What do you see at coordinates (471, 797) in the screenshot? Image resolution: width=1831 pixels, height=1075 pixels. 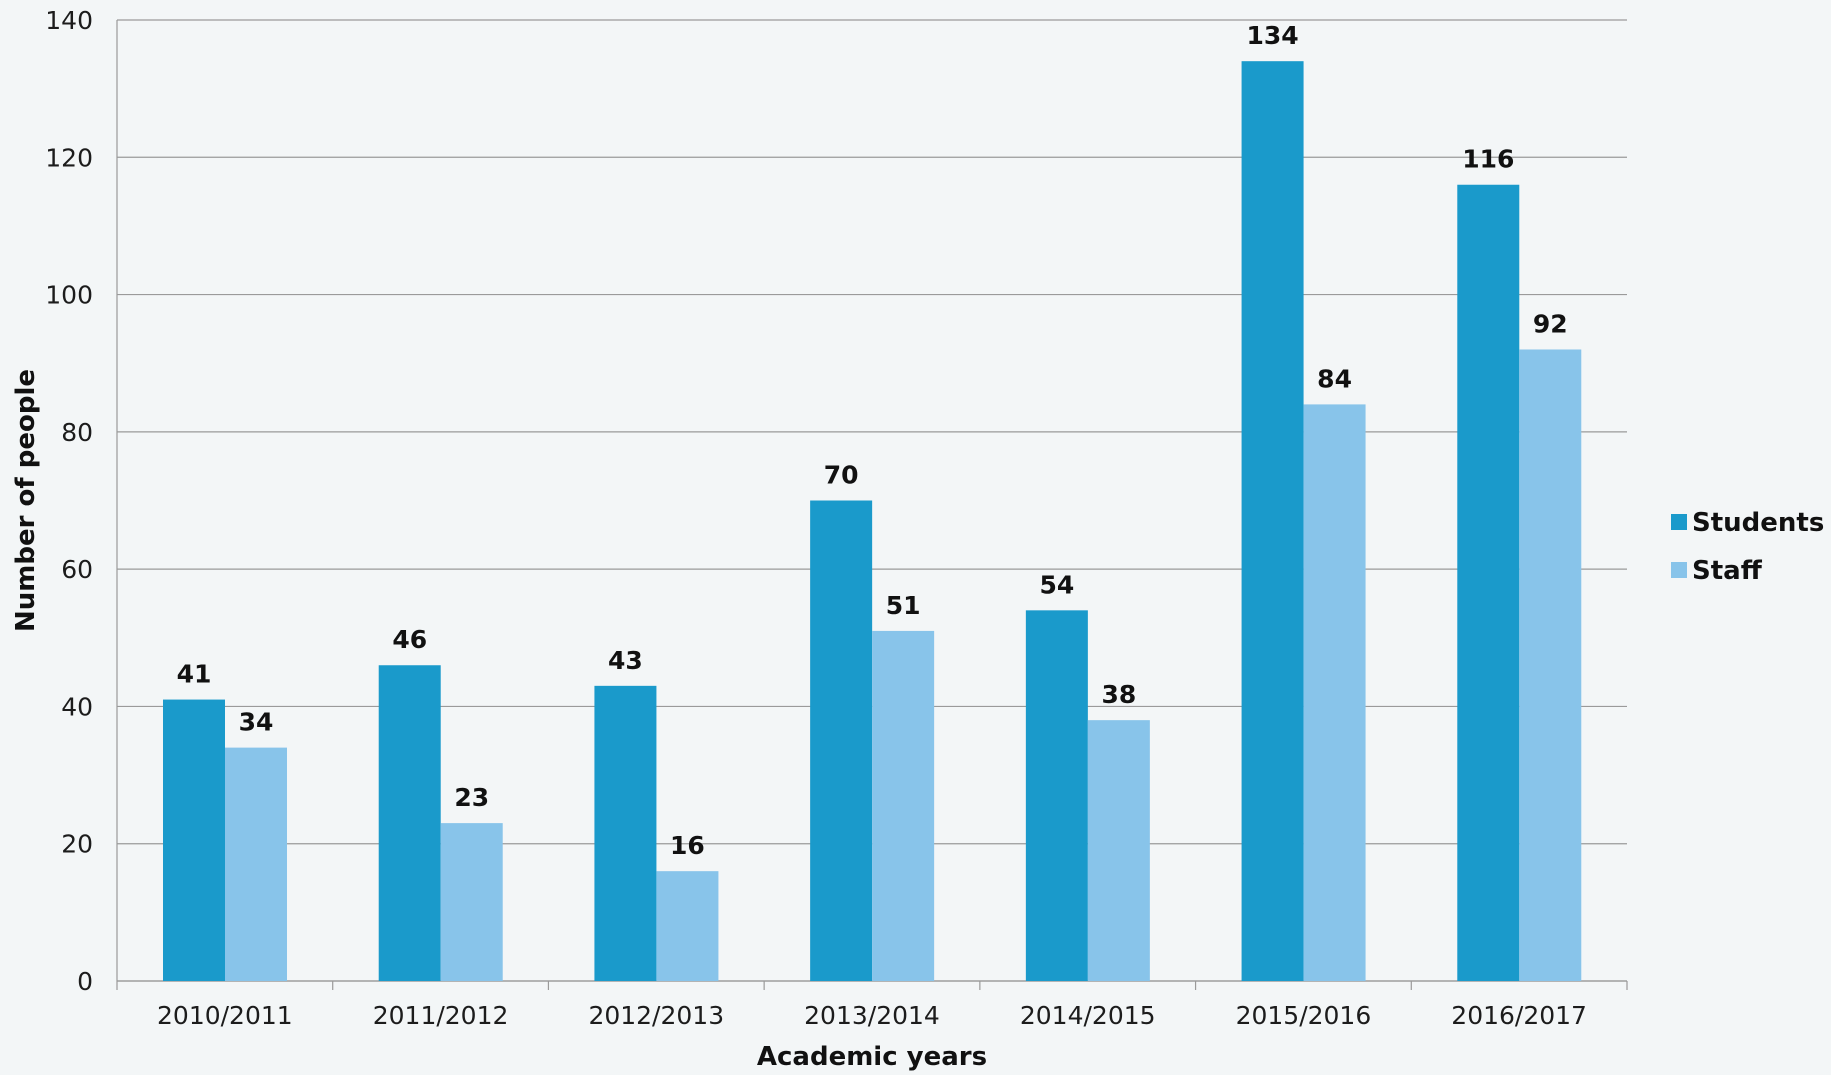 I see `data-label-staff: 23` at bounding box center [471, 797].